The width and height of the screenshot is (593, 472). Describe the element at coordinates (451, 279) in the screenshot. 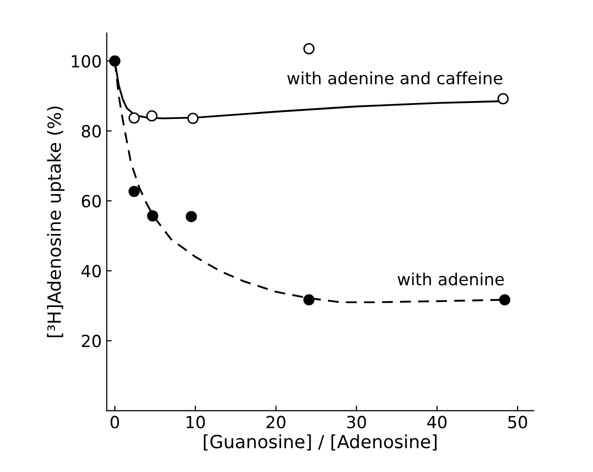

I see `series-label: with adenine` at that location.